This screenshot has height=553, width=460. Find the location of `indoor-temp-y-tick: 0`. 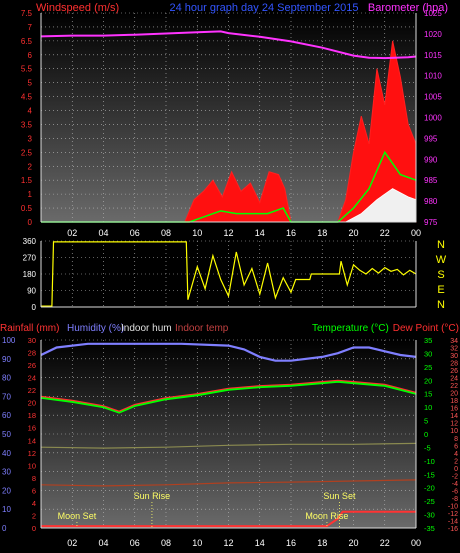

indoor-temp-y-tick: 0 is located at coordinates (456, 469).